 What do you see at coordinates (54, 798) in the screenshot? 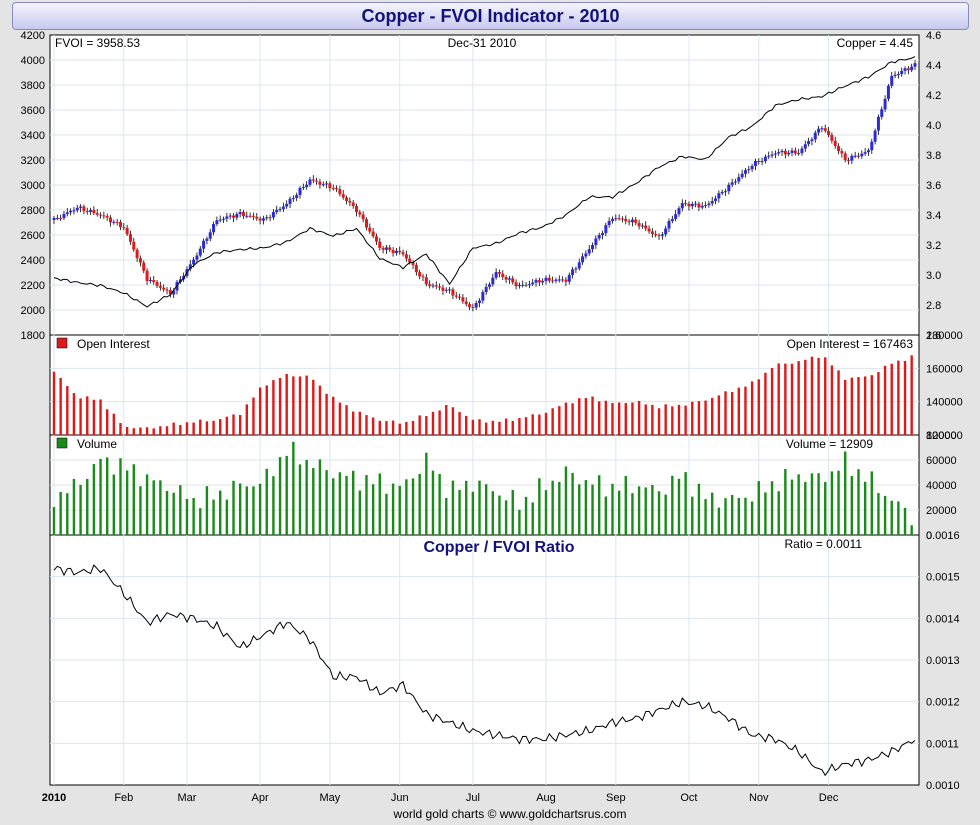
I see `x-tick-label: 2010` at bounding box center [54, 798].